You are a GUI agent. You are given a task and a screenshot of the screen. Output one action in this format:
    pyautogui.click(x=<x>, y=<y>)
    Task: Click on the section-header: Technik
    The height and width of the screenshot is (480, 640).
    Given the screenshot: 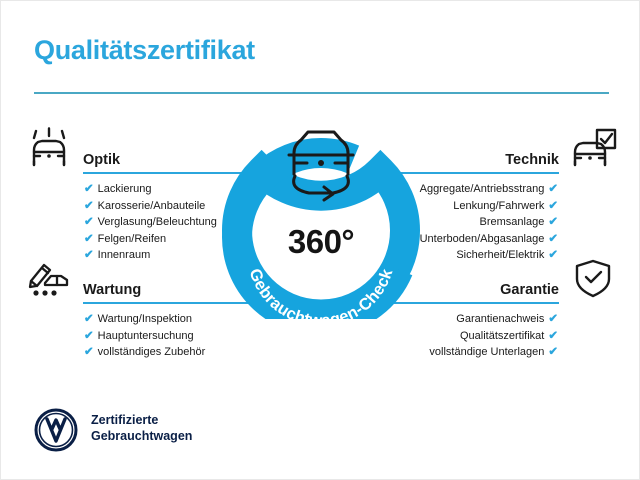 What is the action you would take?
    pyautogui.click(x=491, y=150)
    